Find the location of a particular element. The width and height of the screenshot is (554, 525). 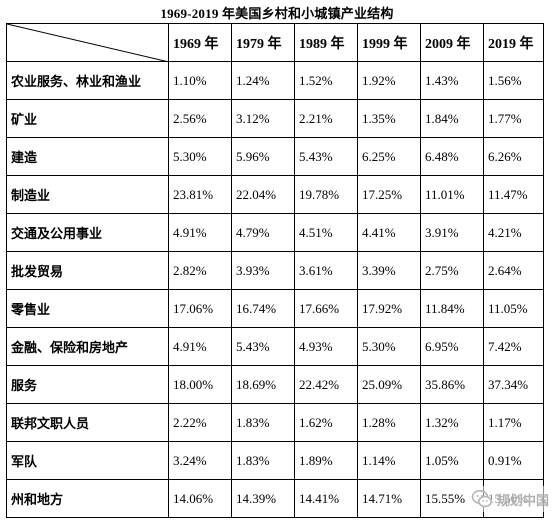

table-cell: 35.86% is located at coordinates (452, 384).